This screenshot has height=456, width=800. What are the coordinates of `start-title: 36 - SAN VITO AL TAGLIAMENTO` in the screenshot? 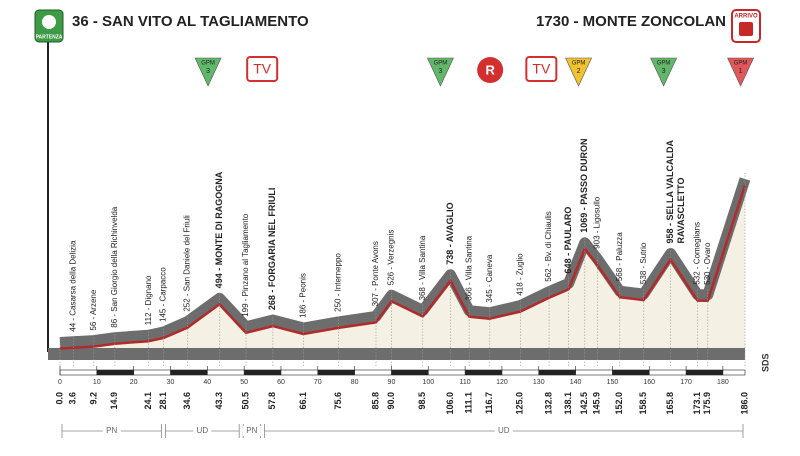 It's located at (190, 21).